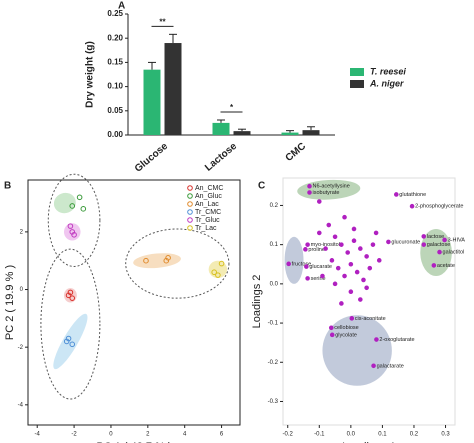 The width and height of the screenshot is (474, 443). What do you see at coordinates (296, 152) in the screenshot?
I see `x-tick-label: CMC` at bounding box center [296, 152].